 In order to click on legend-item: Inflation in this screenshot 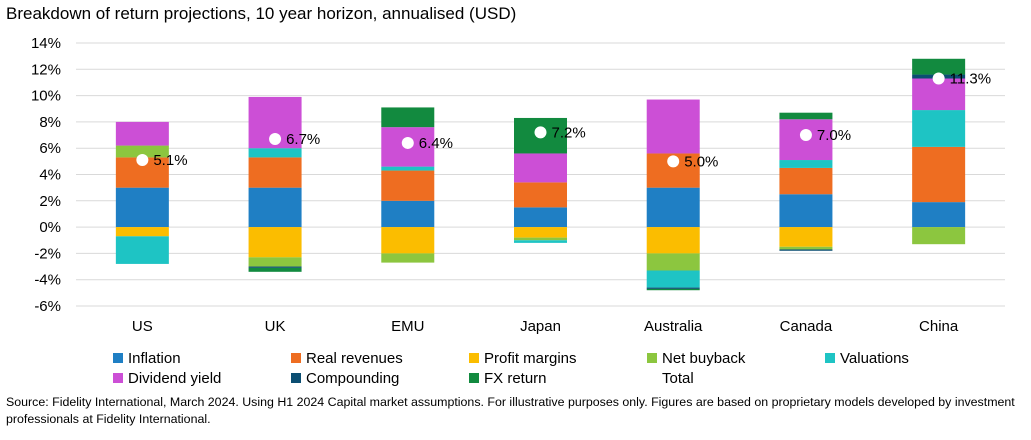, I will do `click(147, 358)`.